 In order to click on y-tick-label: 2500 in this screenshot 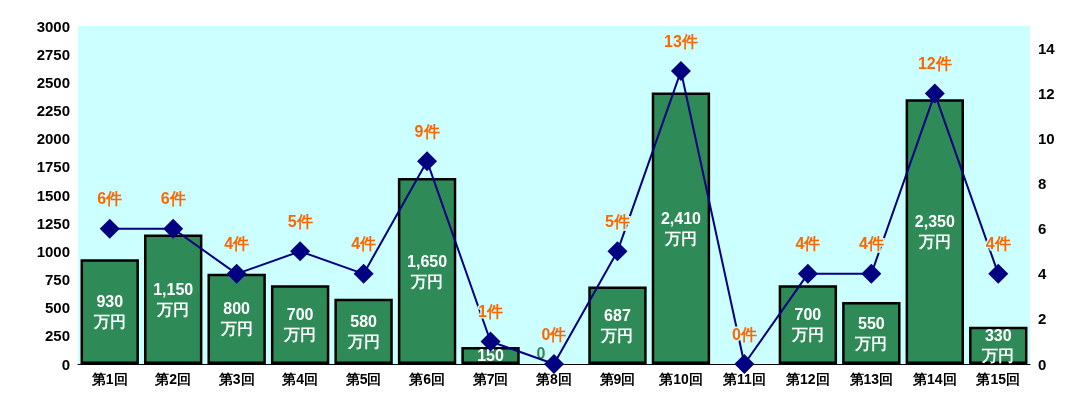, I will do `click(53, 82)`.